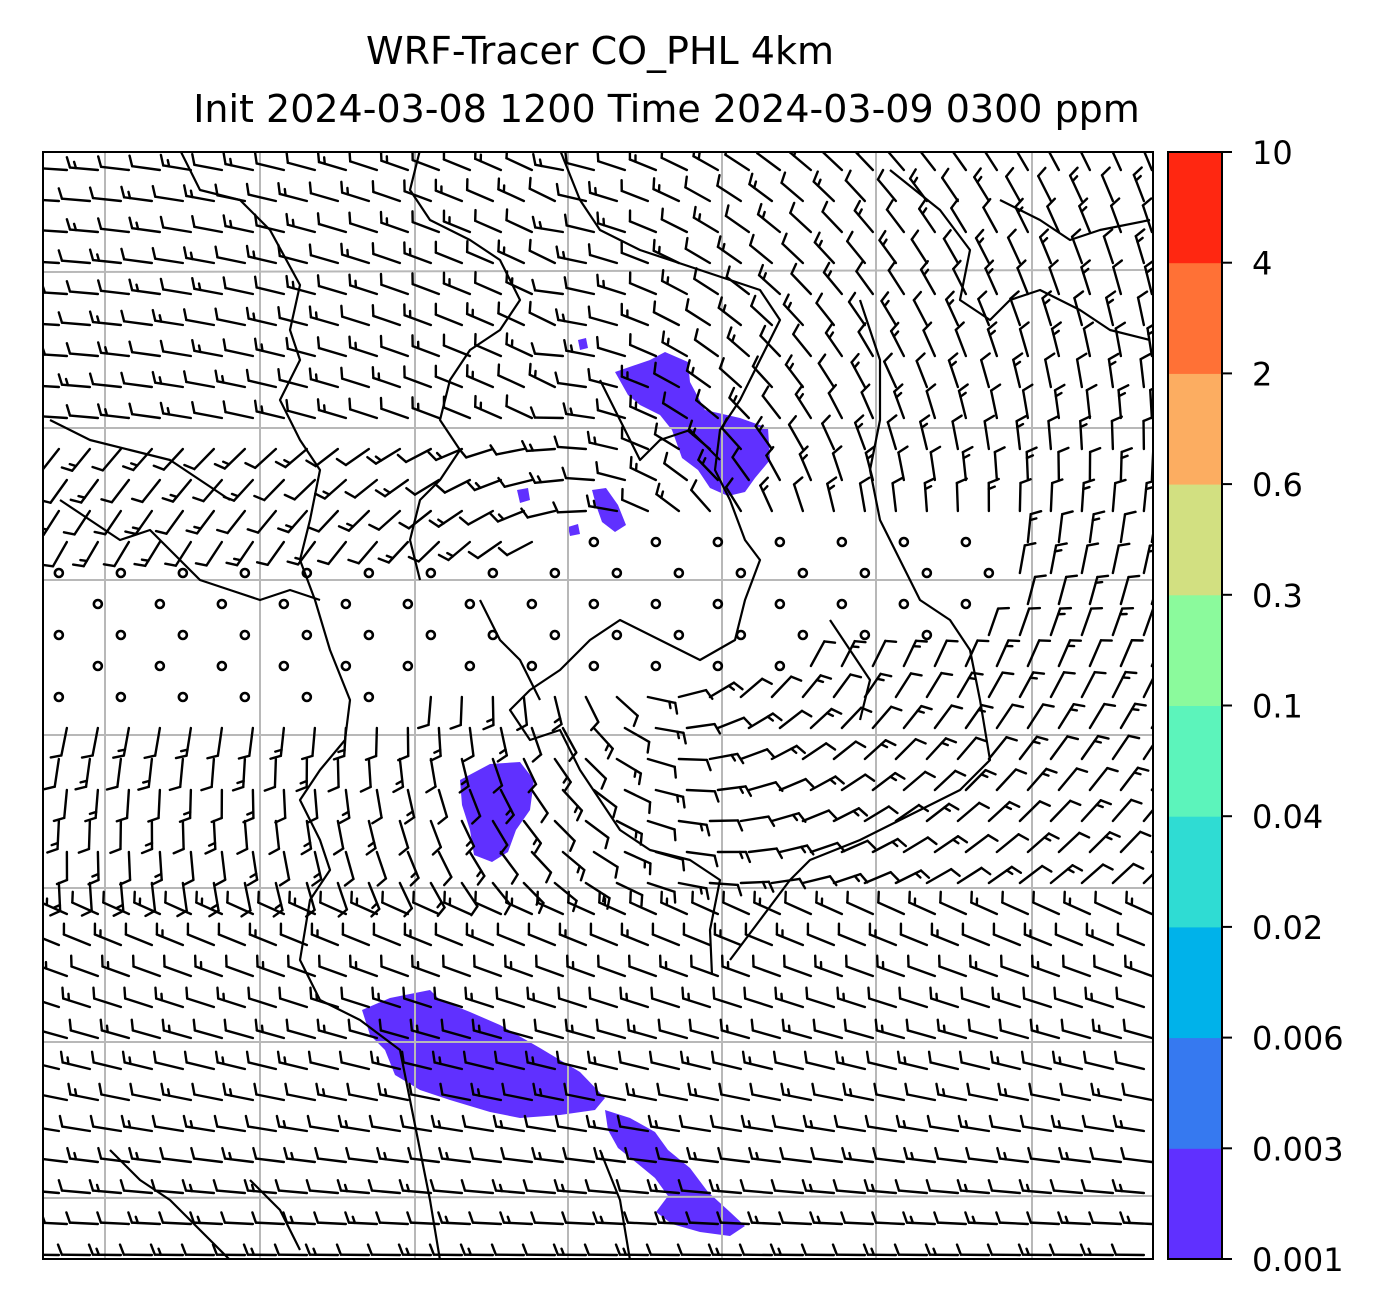 The width and height of the screenshot is (1400, 1313). Describe the element at coordinates (598, 1197) in the screenshot. I see `parallel-line` at that location.